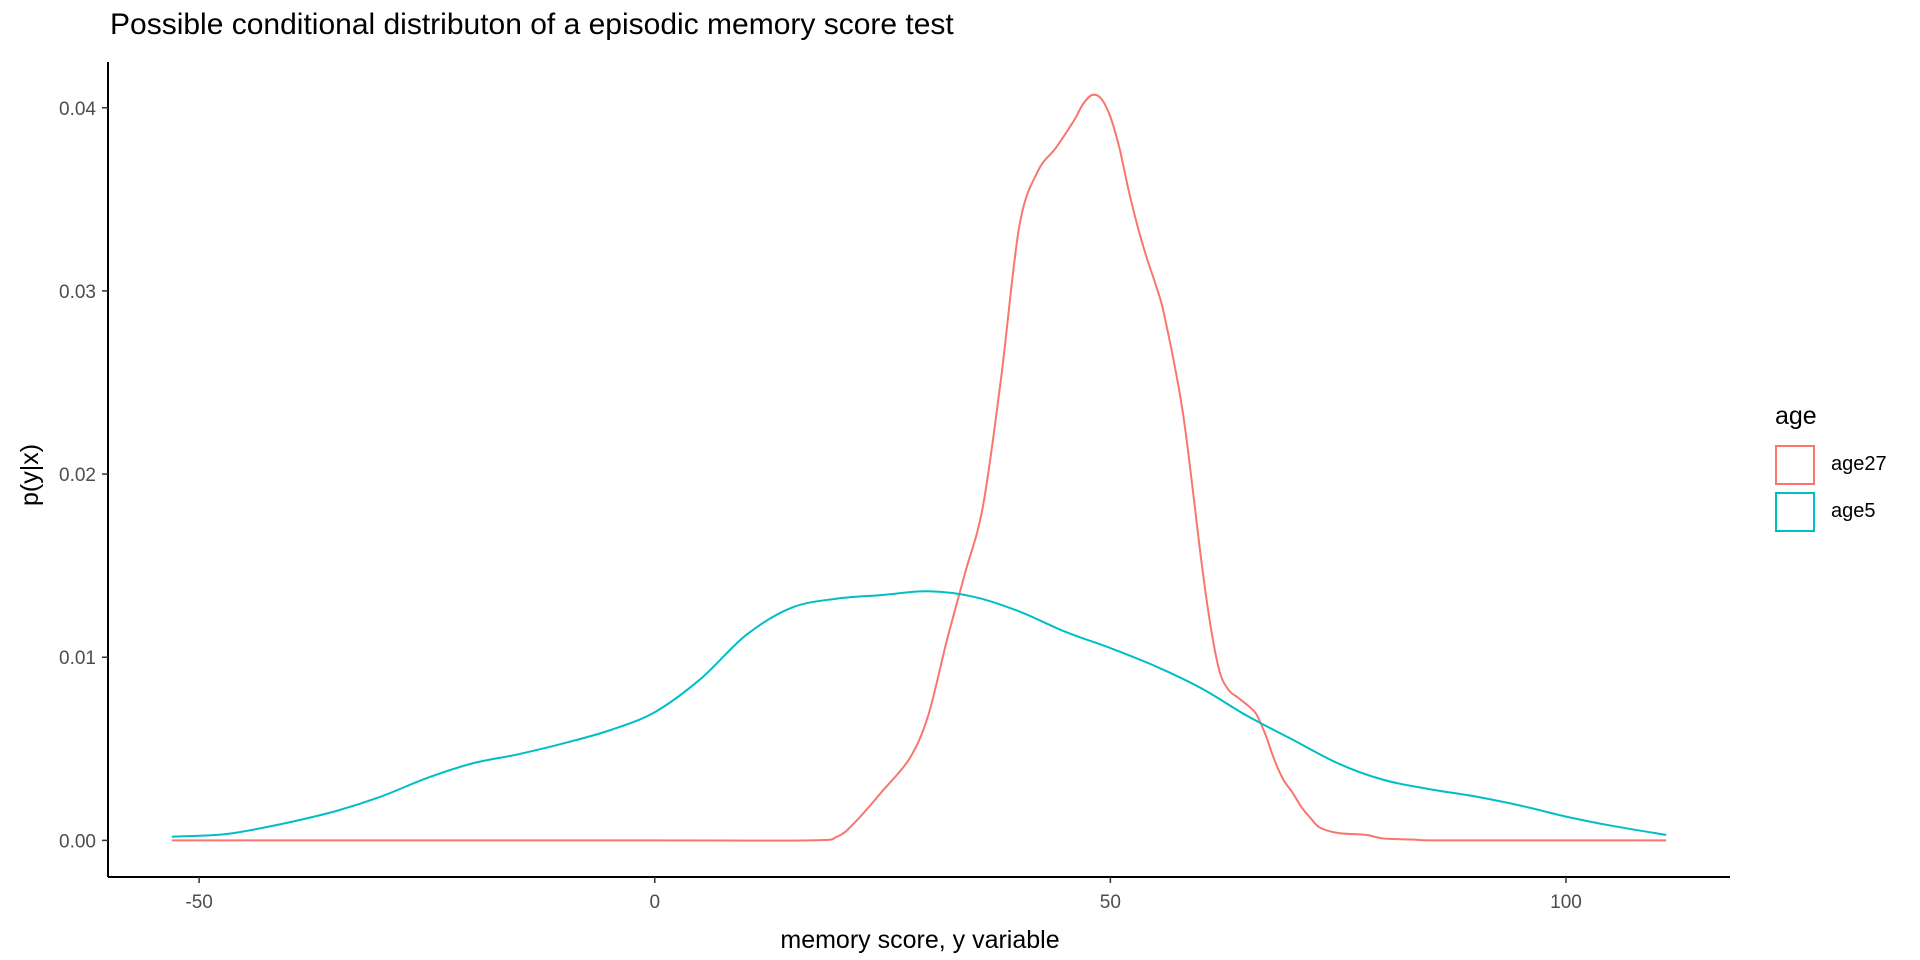 The image size is (1920, 960). Describe the element at coordinates (654, 902) in the screenshot. I see `x-tick-label: 0` at that location.